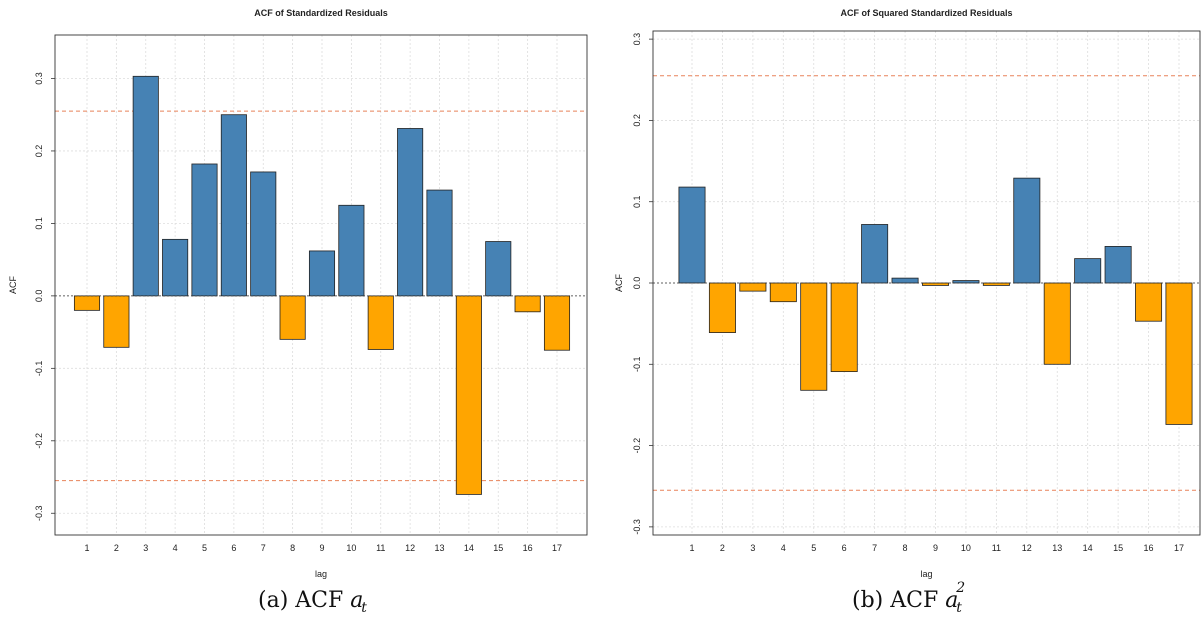 The image size is (1203, 637). What do you see at coordinates (637, 365) in the screenshot?
I see `chart-b-ytick-label: -0.1` at bounding box center [637, 365].